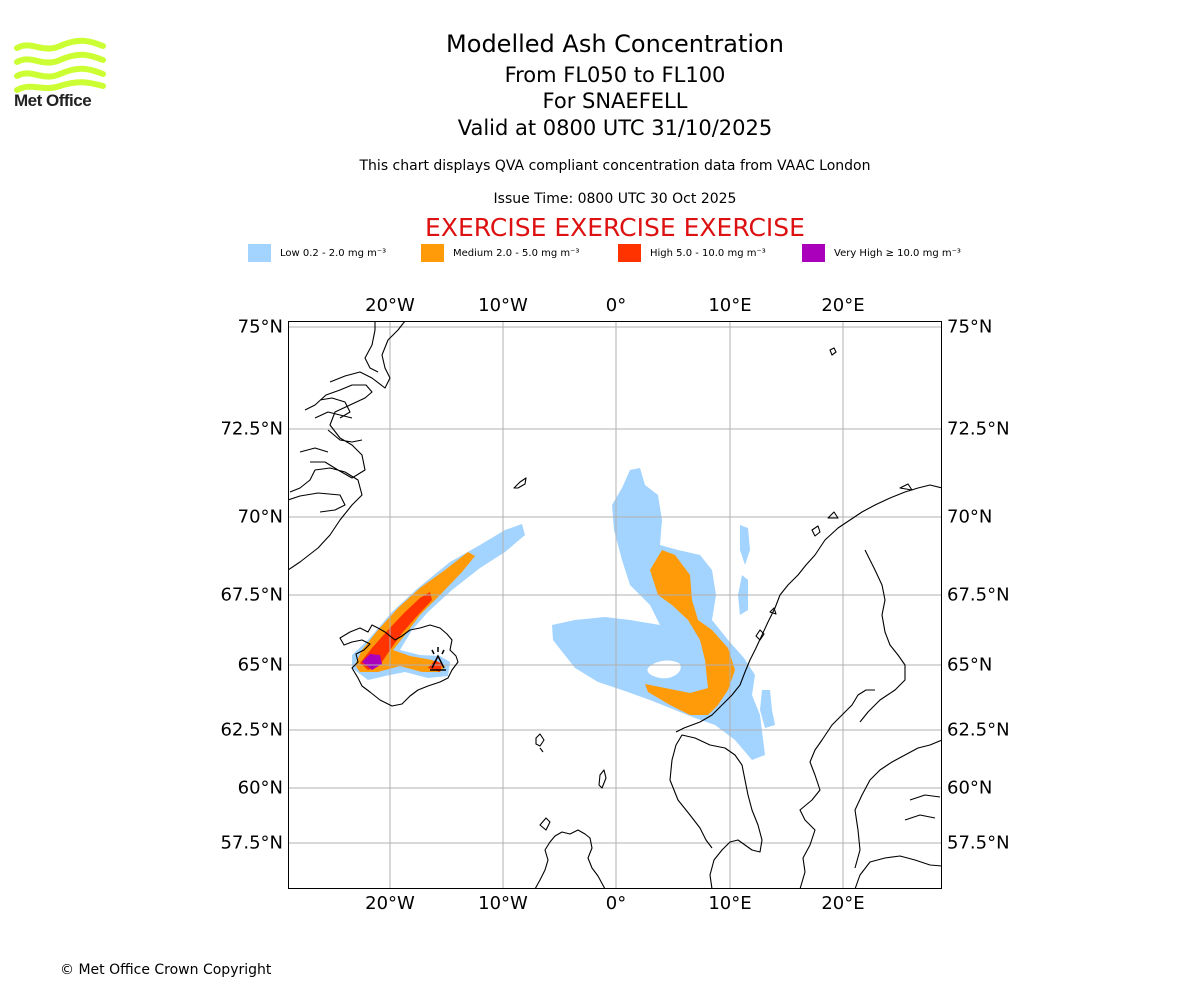 The width and height of the screenshot is (1200, 1000). Describe the element at coordinates (615, 75) in the screenshot. I see `flight-level-range: From FL050 to FL100` at that location.